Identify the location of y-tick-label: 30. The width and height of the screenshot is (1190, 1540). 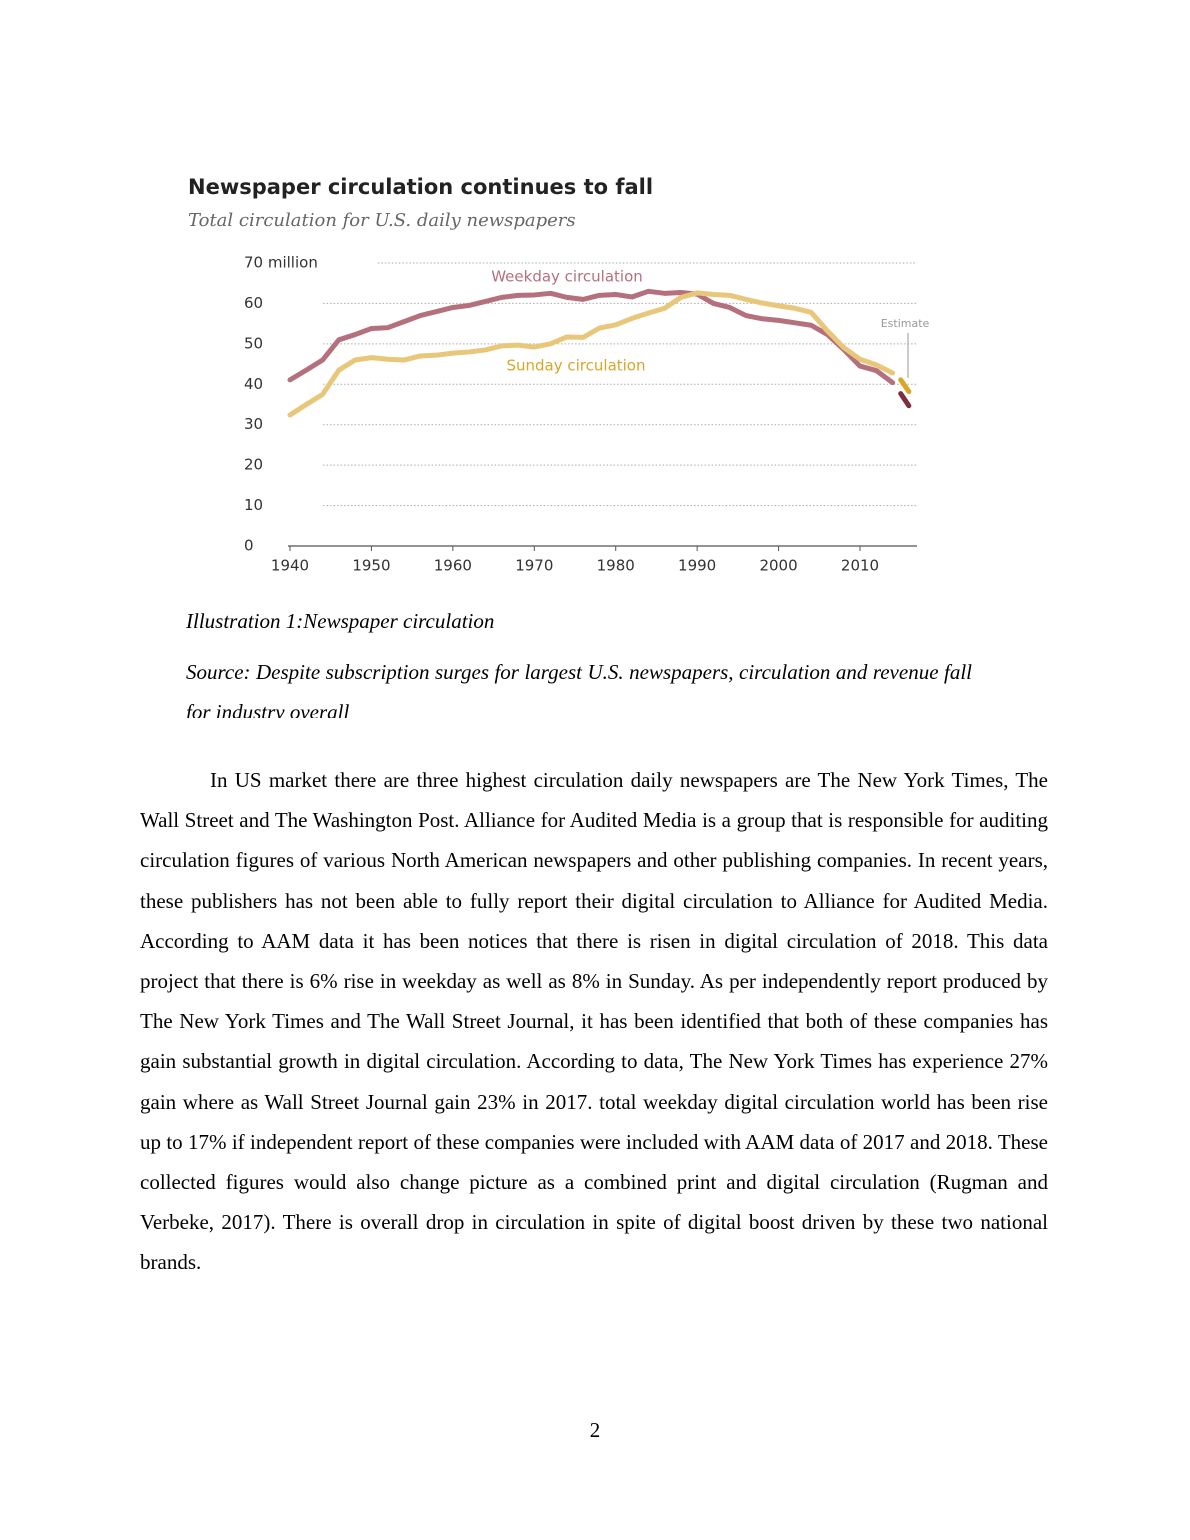
(253, 424).